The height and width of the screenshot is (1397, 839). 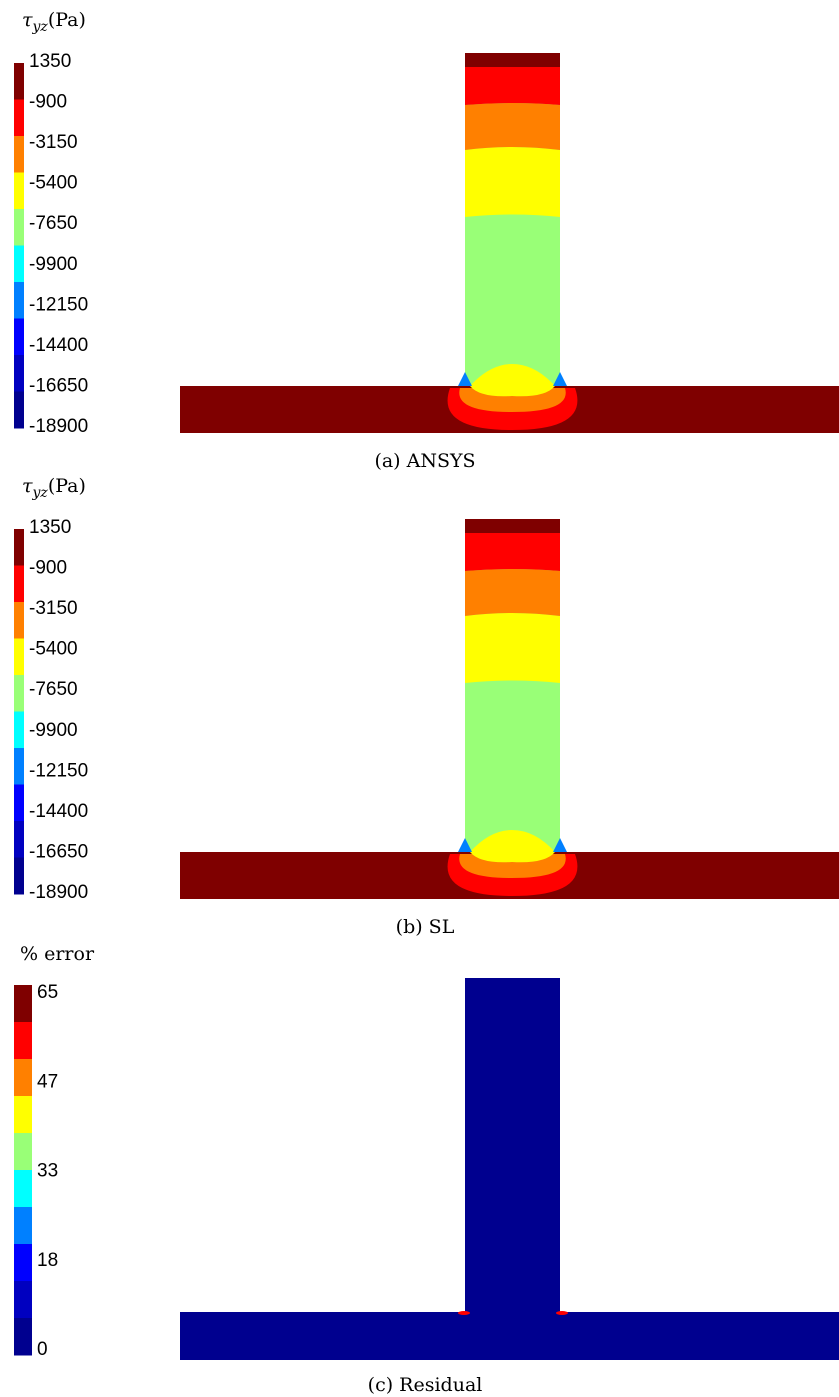 What do you see at coordinates (47, 1171) in the screenshot?
I see `colorbar-label: 33` at bounding box center [47, 1171].